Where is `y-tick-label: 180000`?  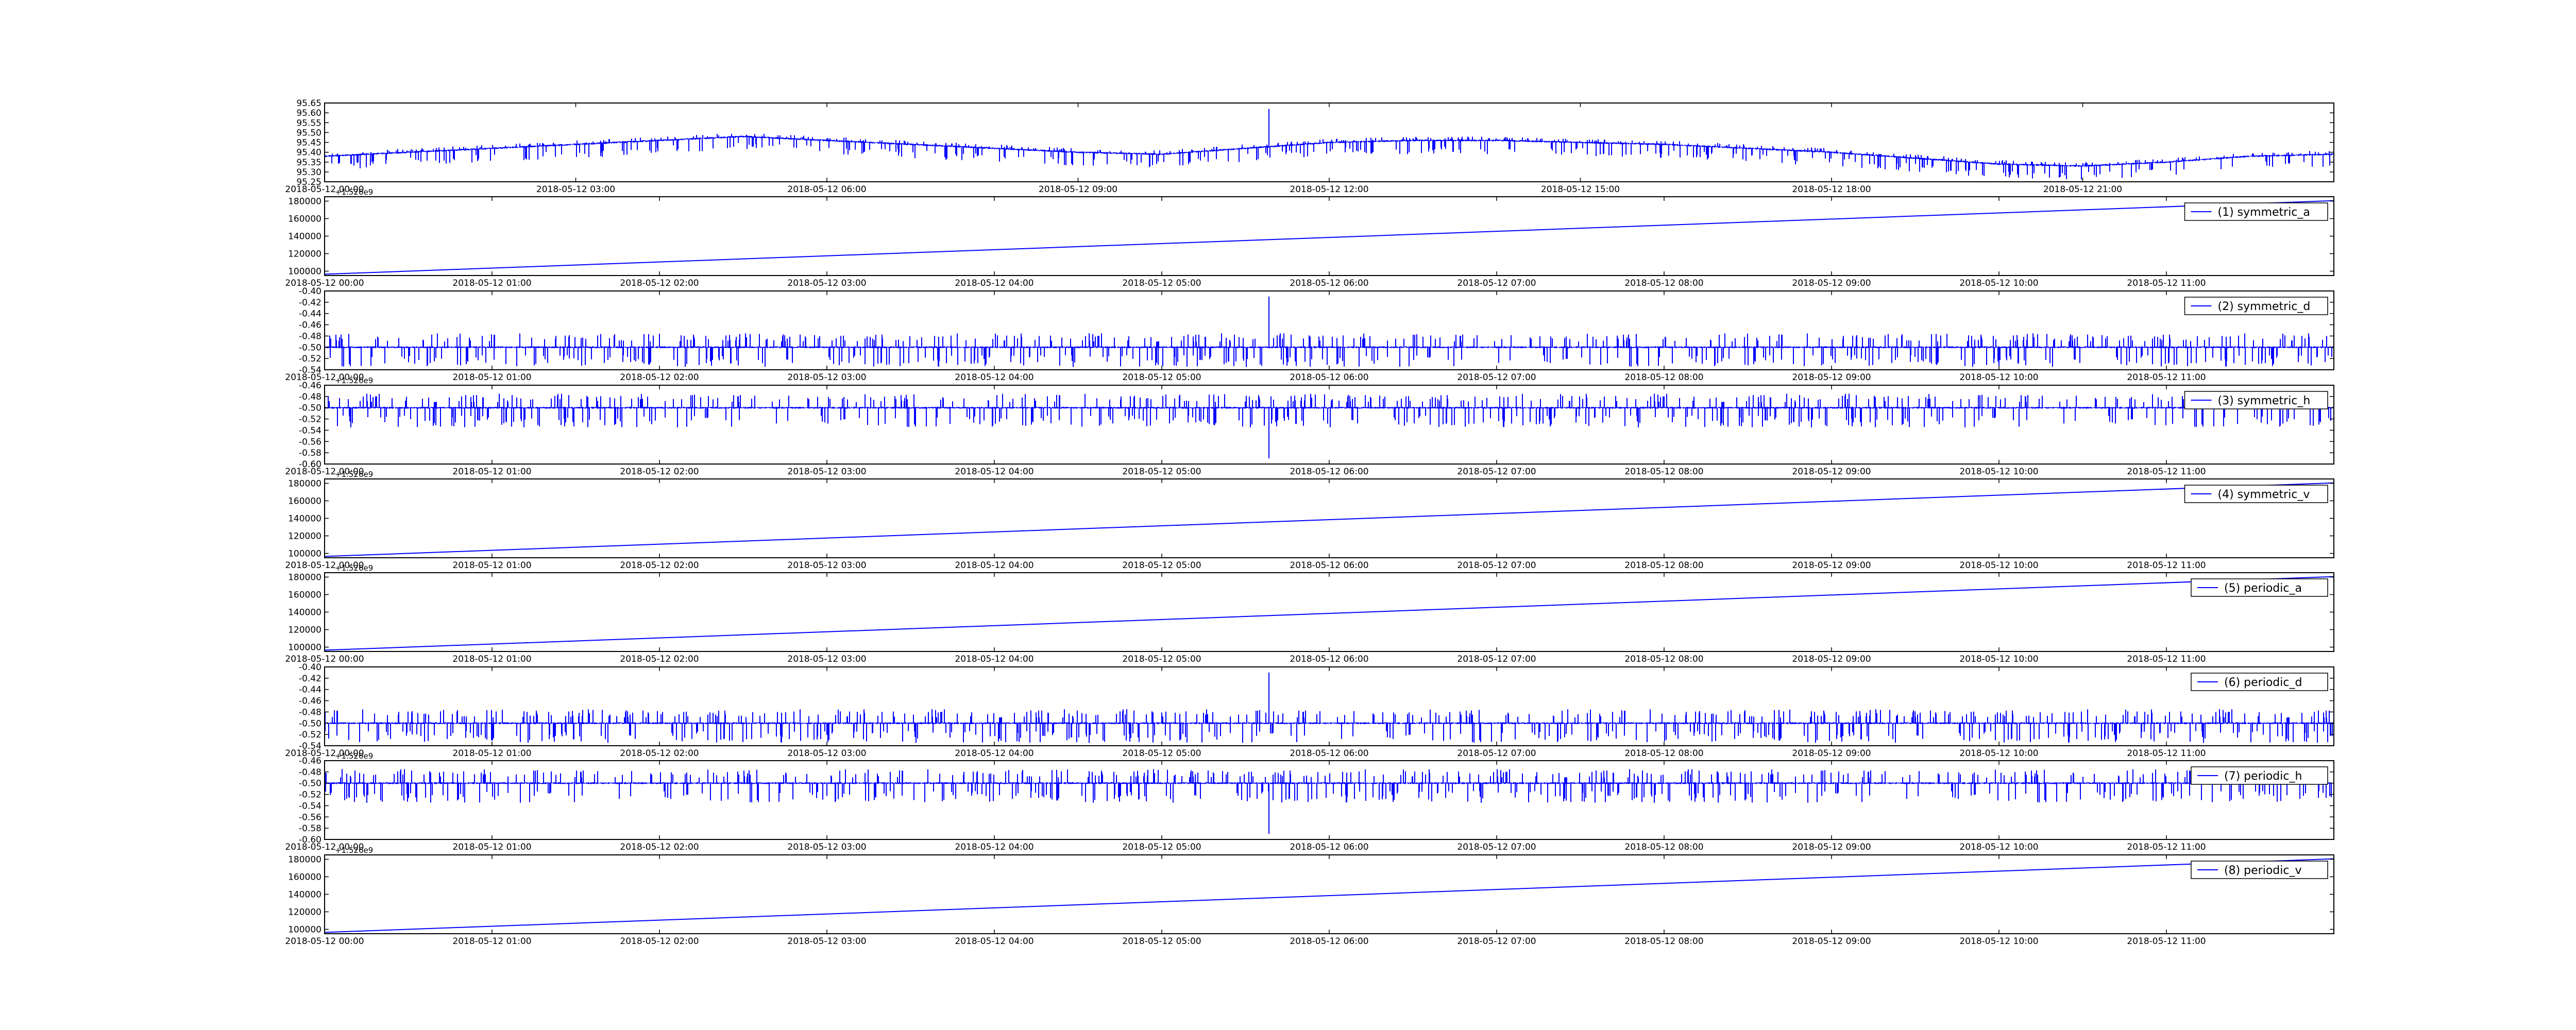 y-tick-label: 180000 is located at coordinates (305, 860).